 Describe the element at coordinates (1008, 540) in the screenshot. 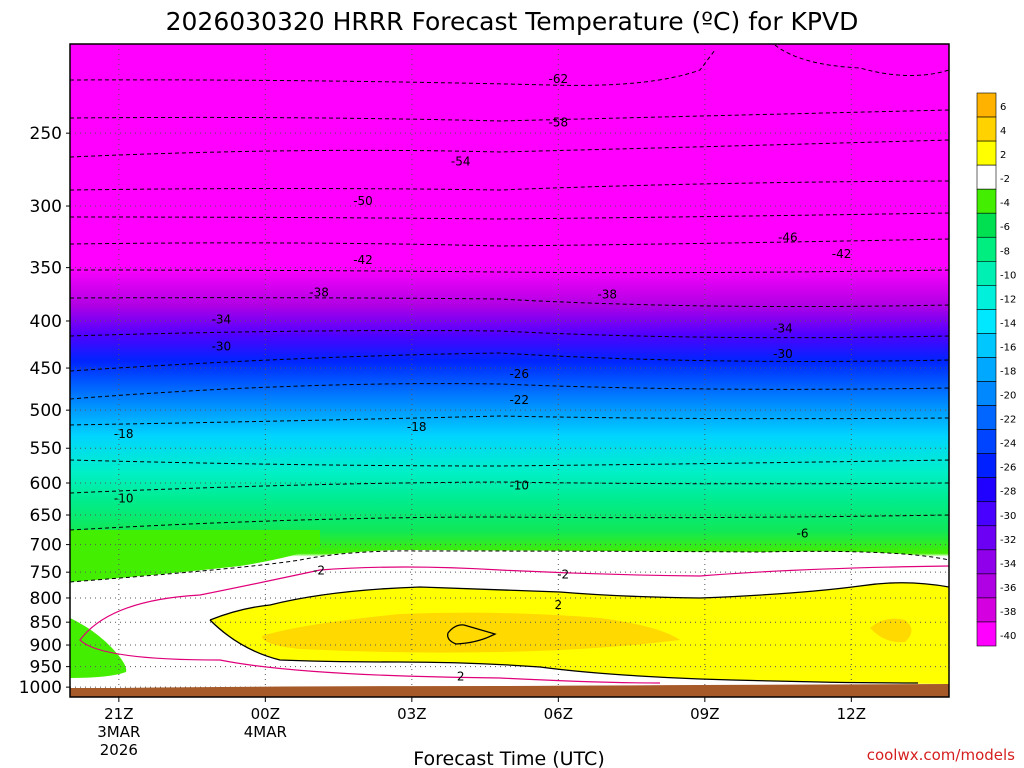

I see `colorbar-label: -32` at that location.